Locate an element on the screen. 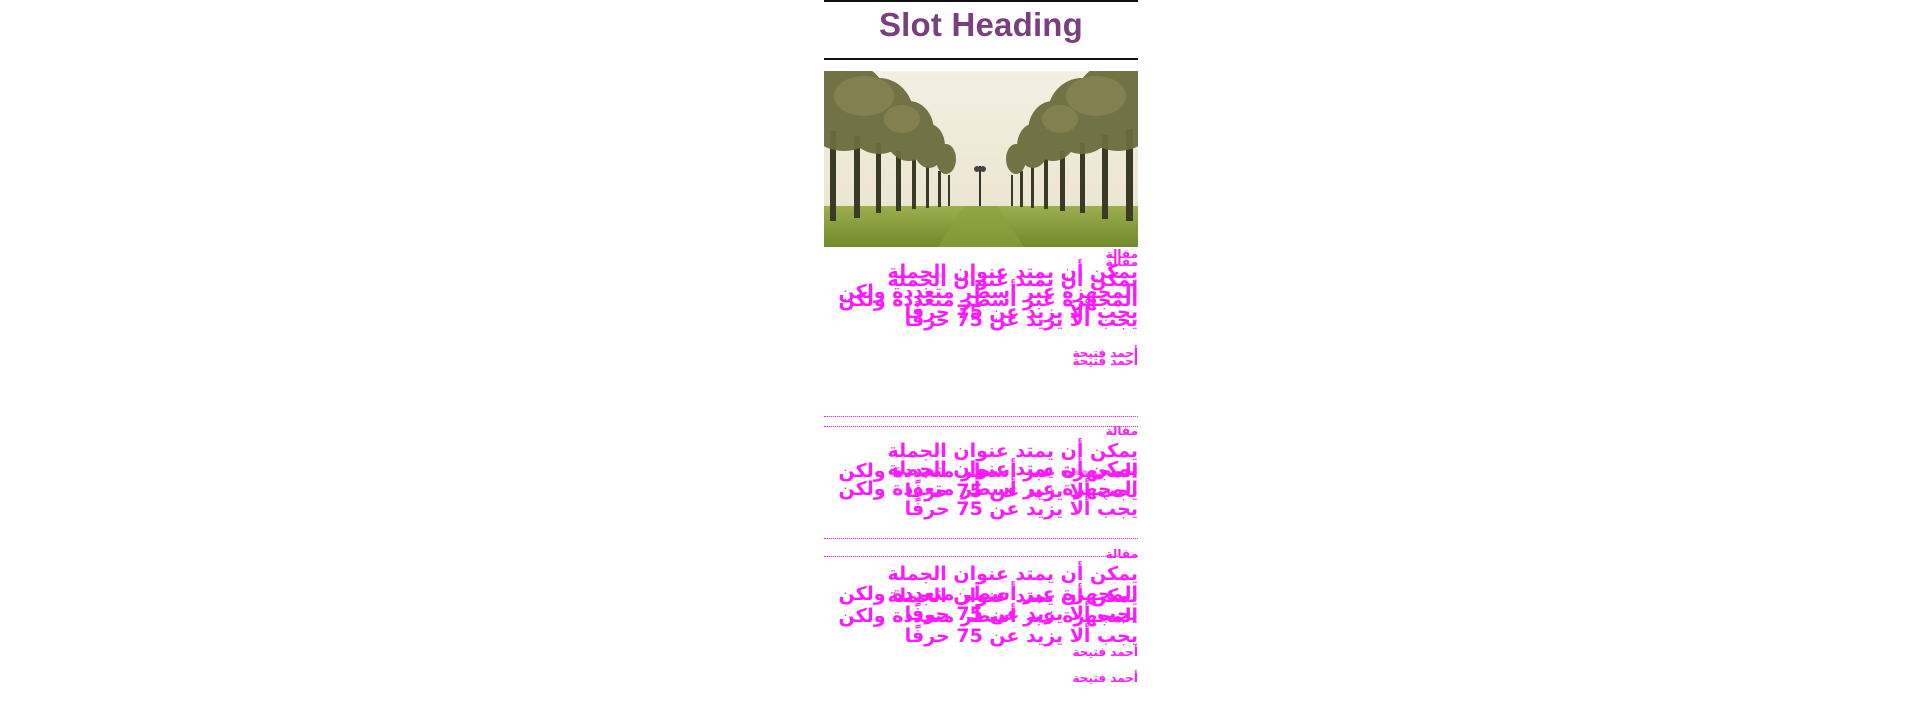 This screenshot has height=710, width=1920. palm-avenue-photo-icon is located at coordinates (981, 159).